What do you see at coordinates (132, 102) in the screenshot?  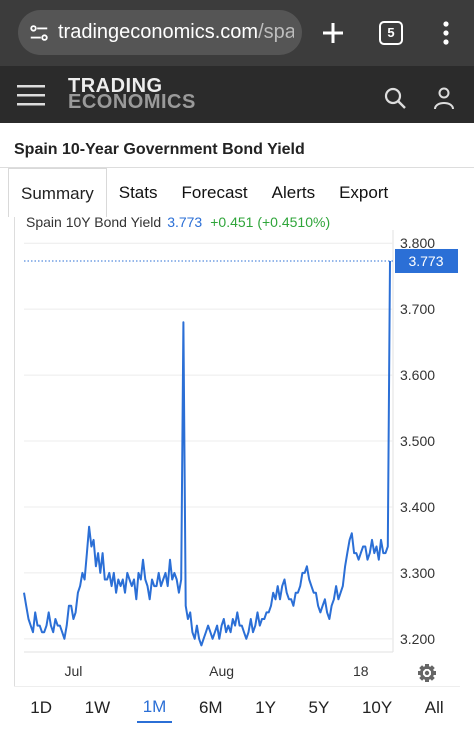 I see `logo-line-2: ECONOMICS` at bounding box center [132, 102].